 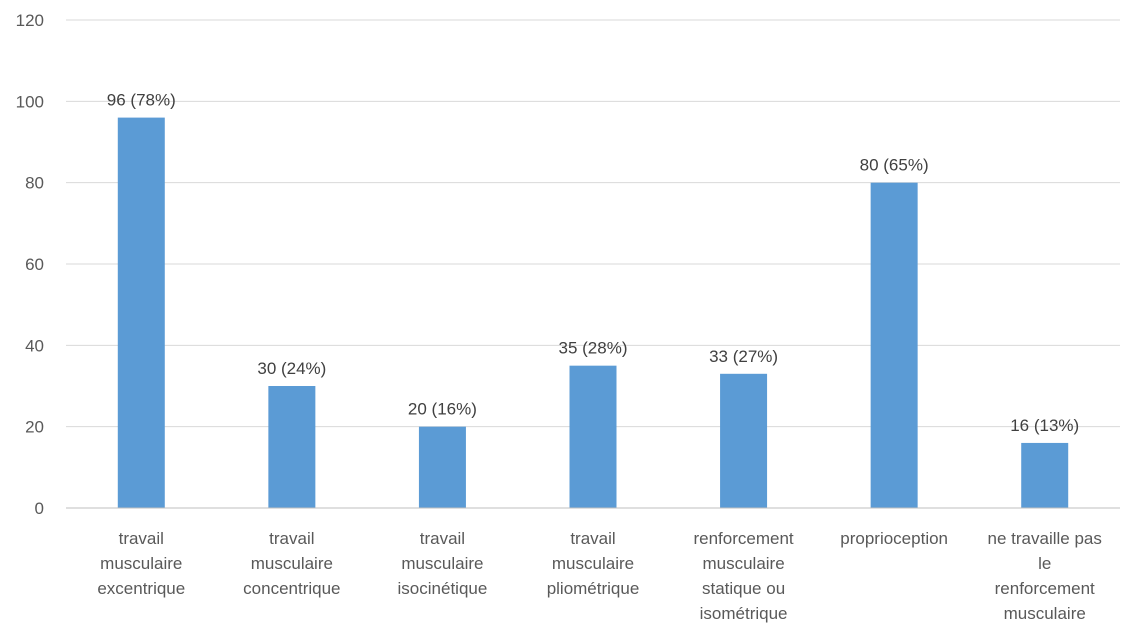 I want to click on data-label: 20 (16%), so click(x=442, y=409).